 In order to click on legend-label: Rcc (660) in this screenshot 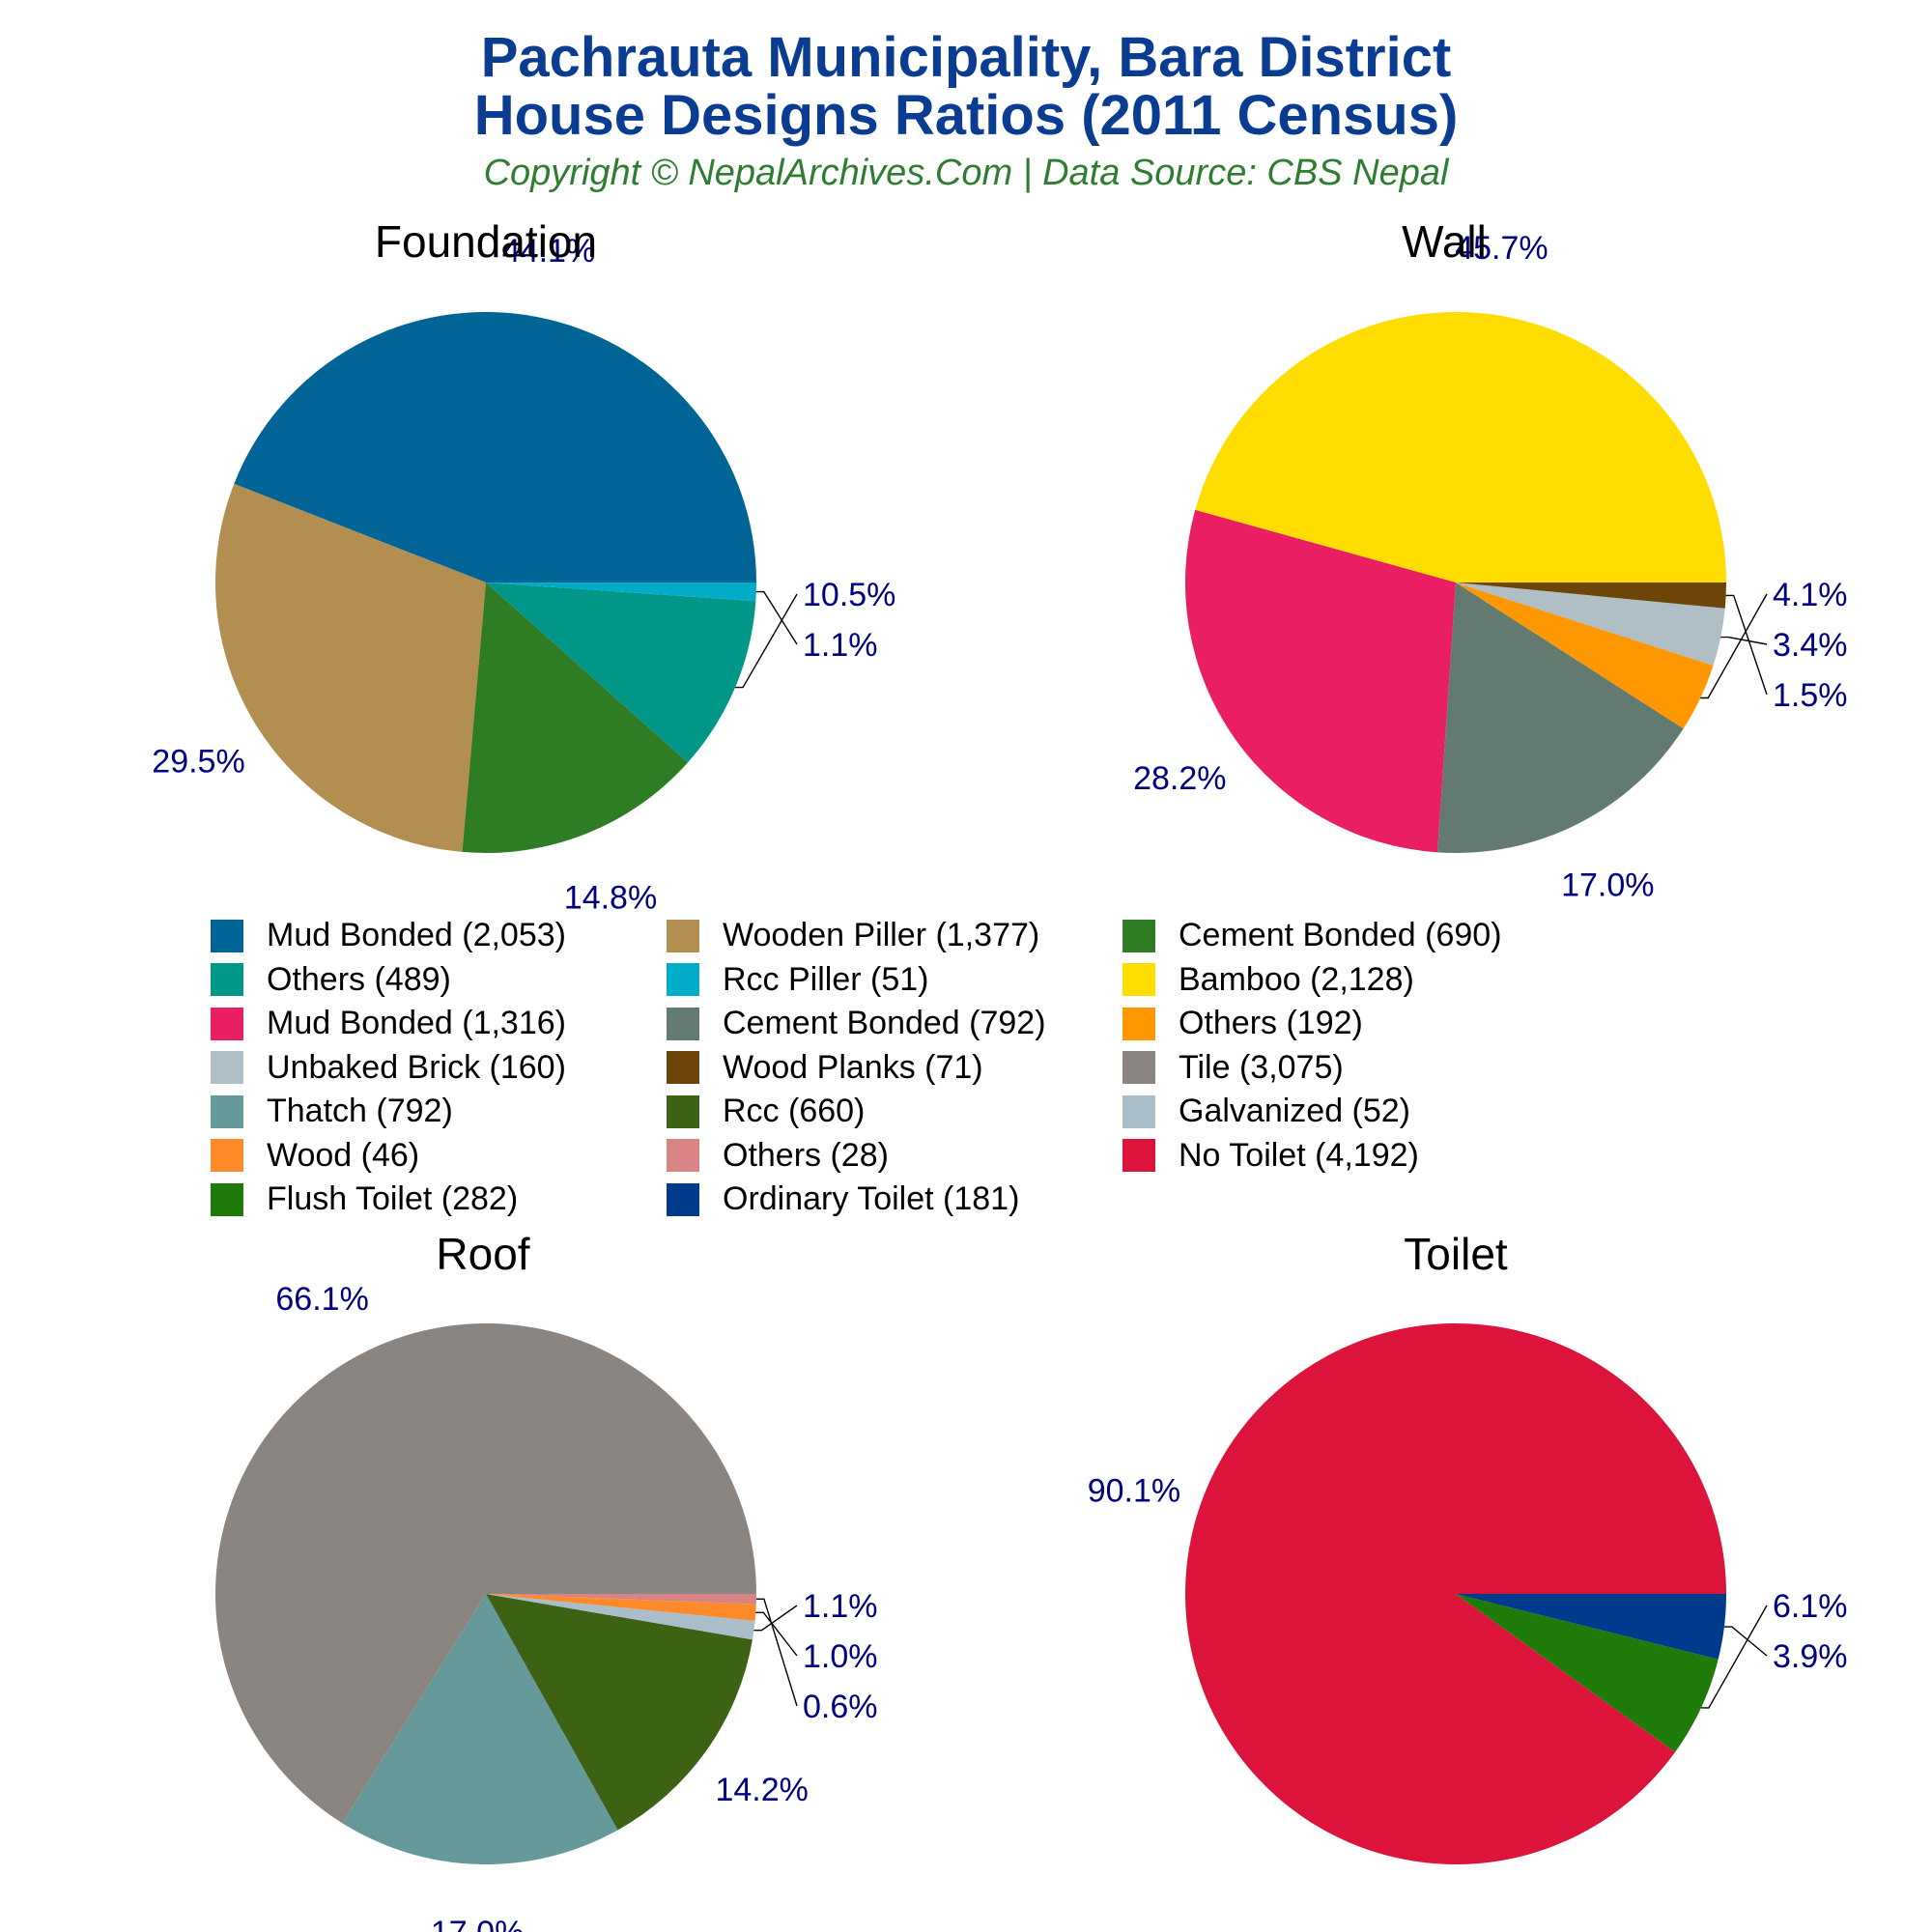, I will do `click(794, 1111)`.